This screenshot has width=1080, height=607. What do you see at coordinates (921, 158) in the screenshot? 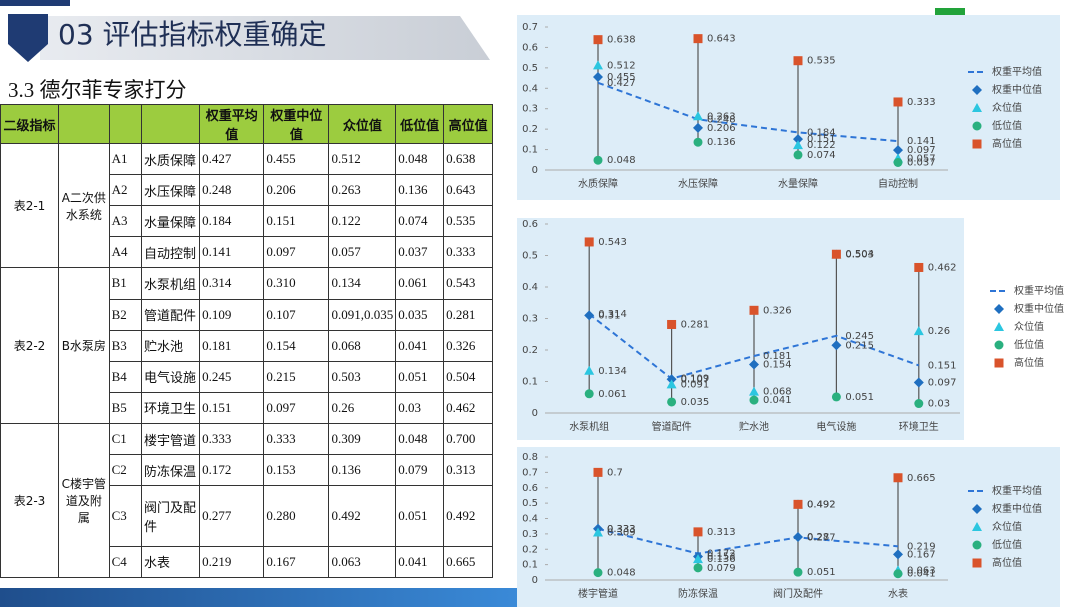
I see `data-label: 0.057` at bounding box center [921, 158].